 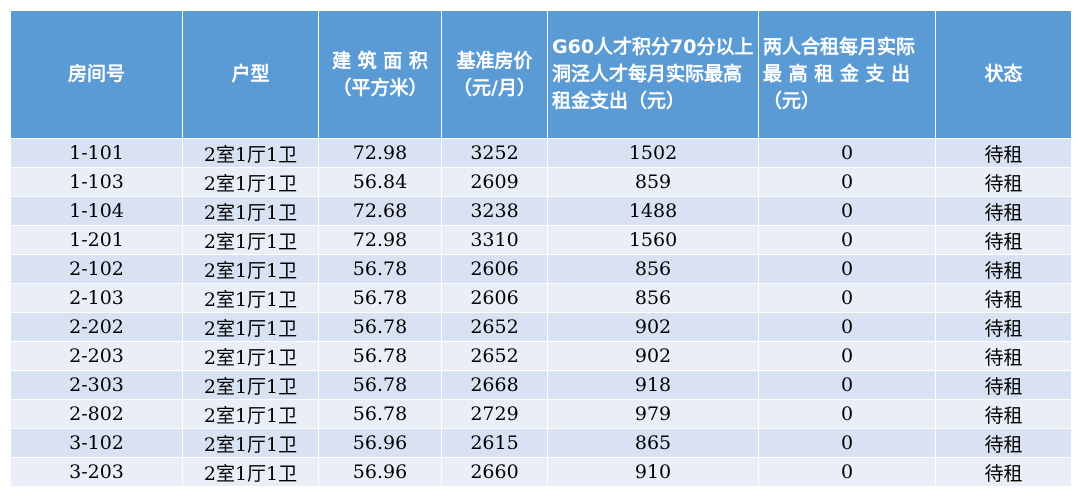 What do you see at coordinates (653, 443) in the screenshot?
I see `cell-talent-single: 865` at bounding box center [653, 443].